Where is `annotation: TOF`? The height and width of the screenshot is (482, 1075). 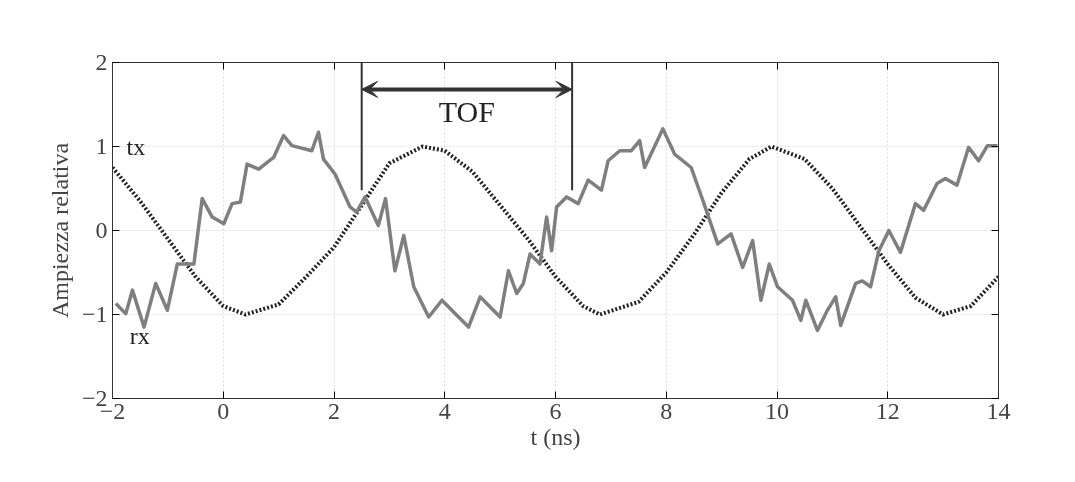 annotation: TOF is located at coordinates (466, 112).